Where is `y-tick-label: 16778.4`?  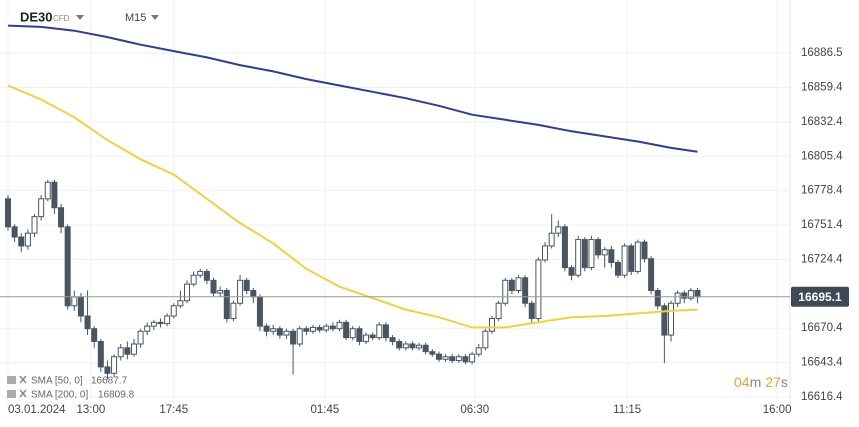 y-tick-label: 16778.4 is located at coordinates (822, 191).